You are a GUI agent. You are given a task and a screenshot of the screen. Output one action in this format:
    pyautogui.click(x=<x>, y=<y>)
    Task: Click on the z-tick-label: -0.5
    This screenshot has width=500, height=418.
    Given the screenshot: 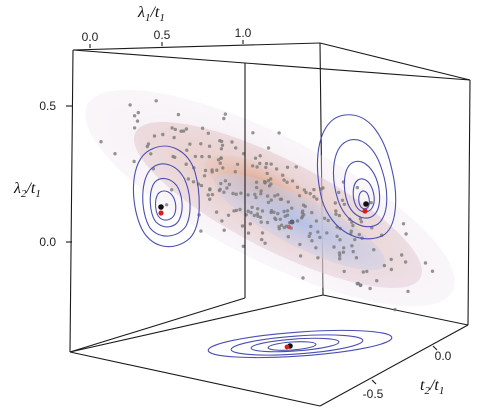 What is the action you would take?
    pyautogui.click(x=373, y=394)
    